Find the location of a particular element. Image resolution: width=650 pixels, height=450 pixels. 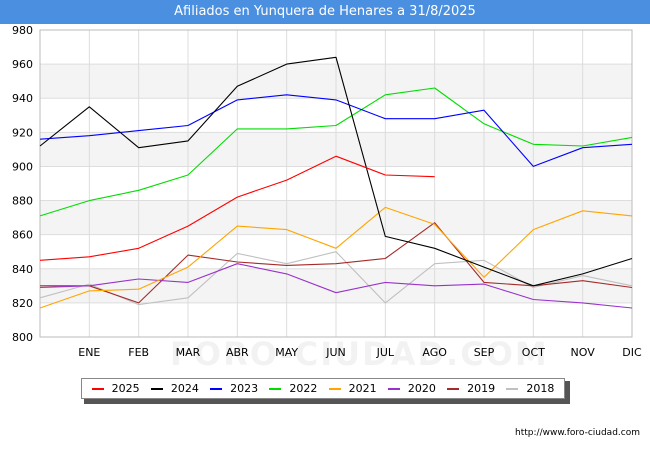

watermark: FORO-CIUDAD.COM is located at coordinates (359, 354).